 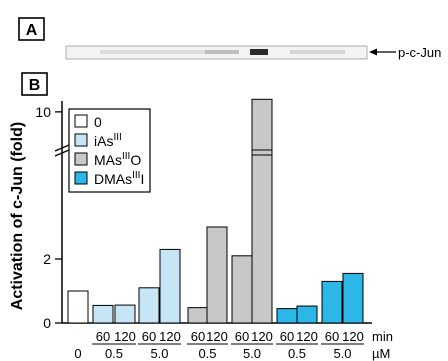 I want to click on legend-entries: 0 iAsIII MAsIIIO DMAsIIII, so click(x=109, y=150).